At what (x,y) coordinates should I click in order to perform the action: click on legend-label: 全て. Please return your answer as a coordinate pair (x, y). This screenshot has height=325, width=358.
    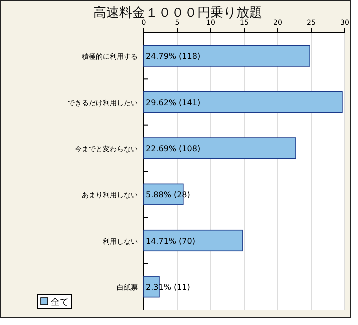
    Looking at the image, I should click on (60, 302).